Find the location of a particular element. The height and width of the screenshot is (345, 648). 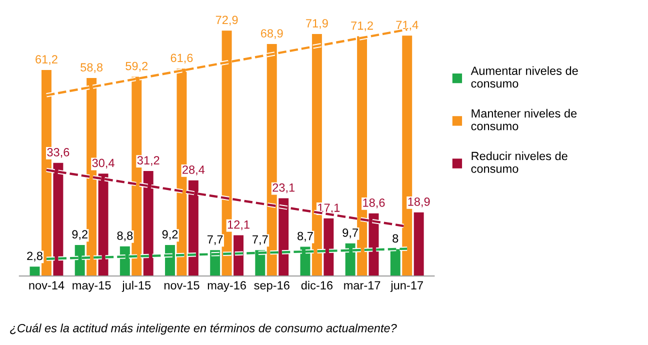

data-label: 71,9 is located at coordinates (317, 24).